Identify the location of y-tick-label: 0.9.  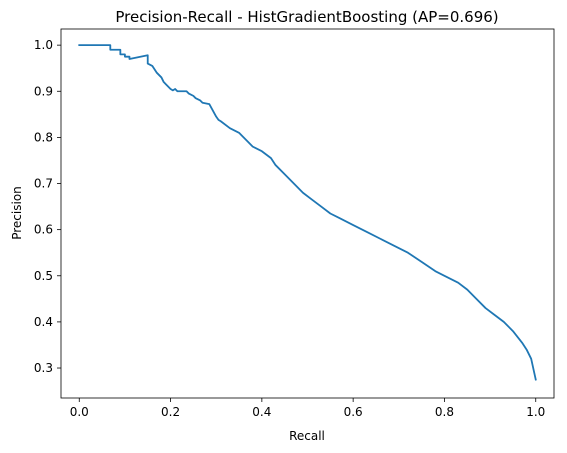
(43, 91).